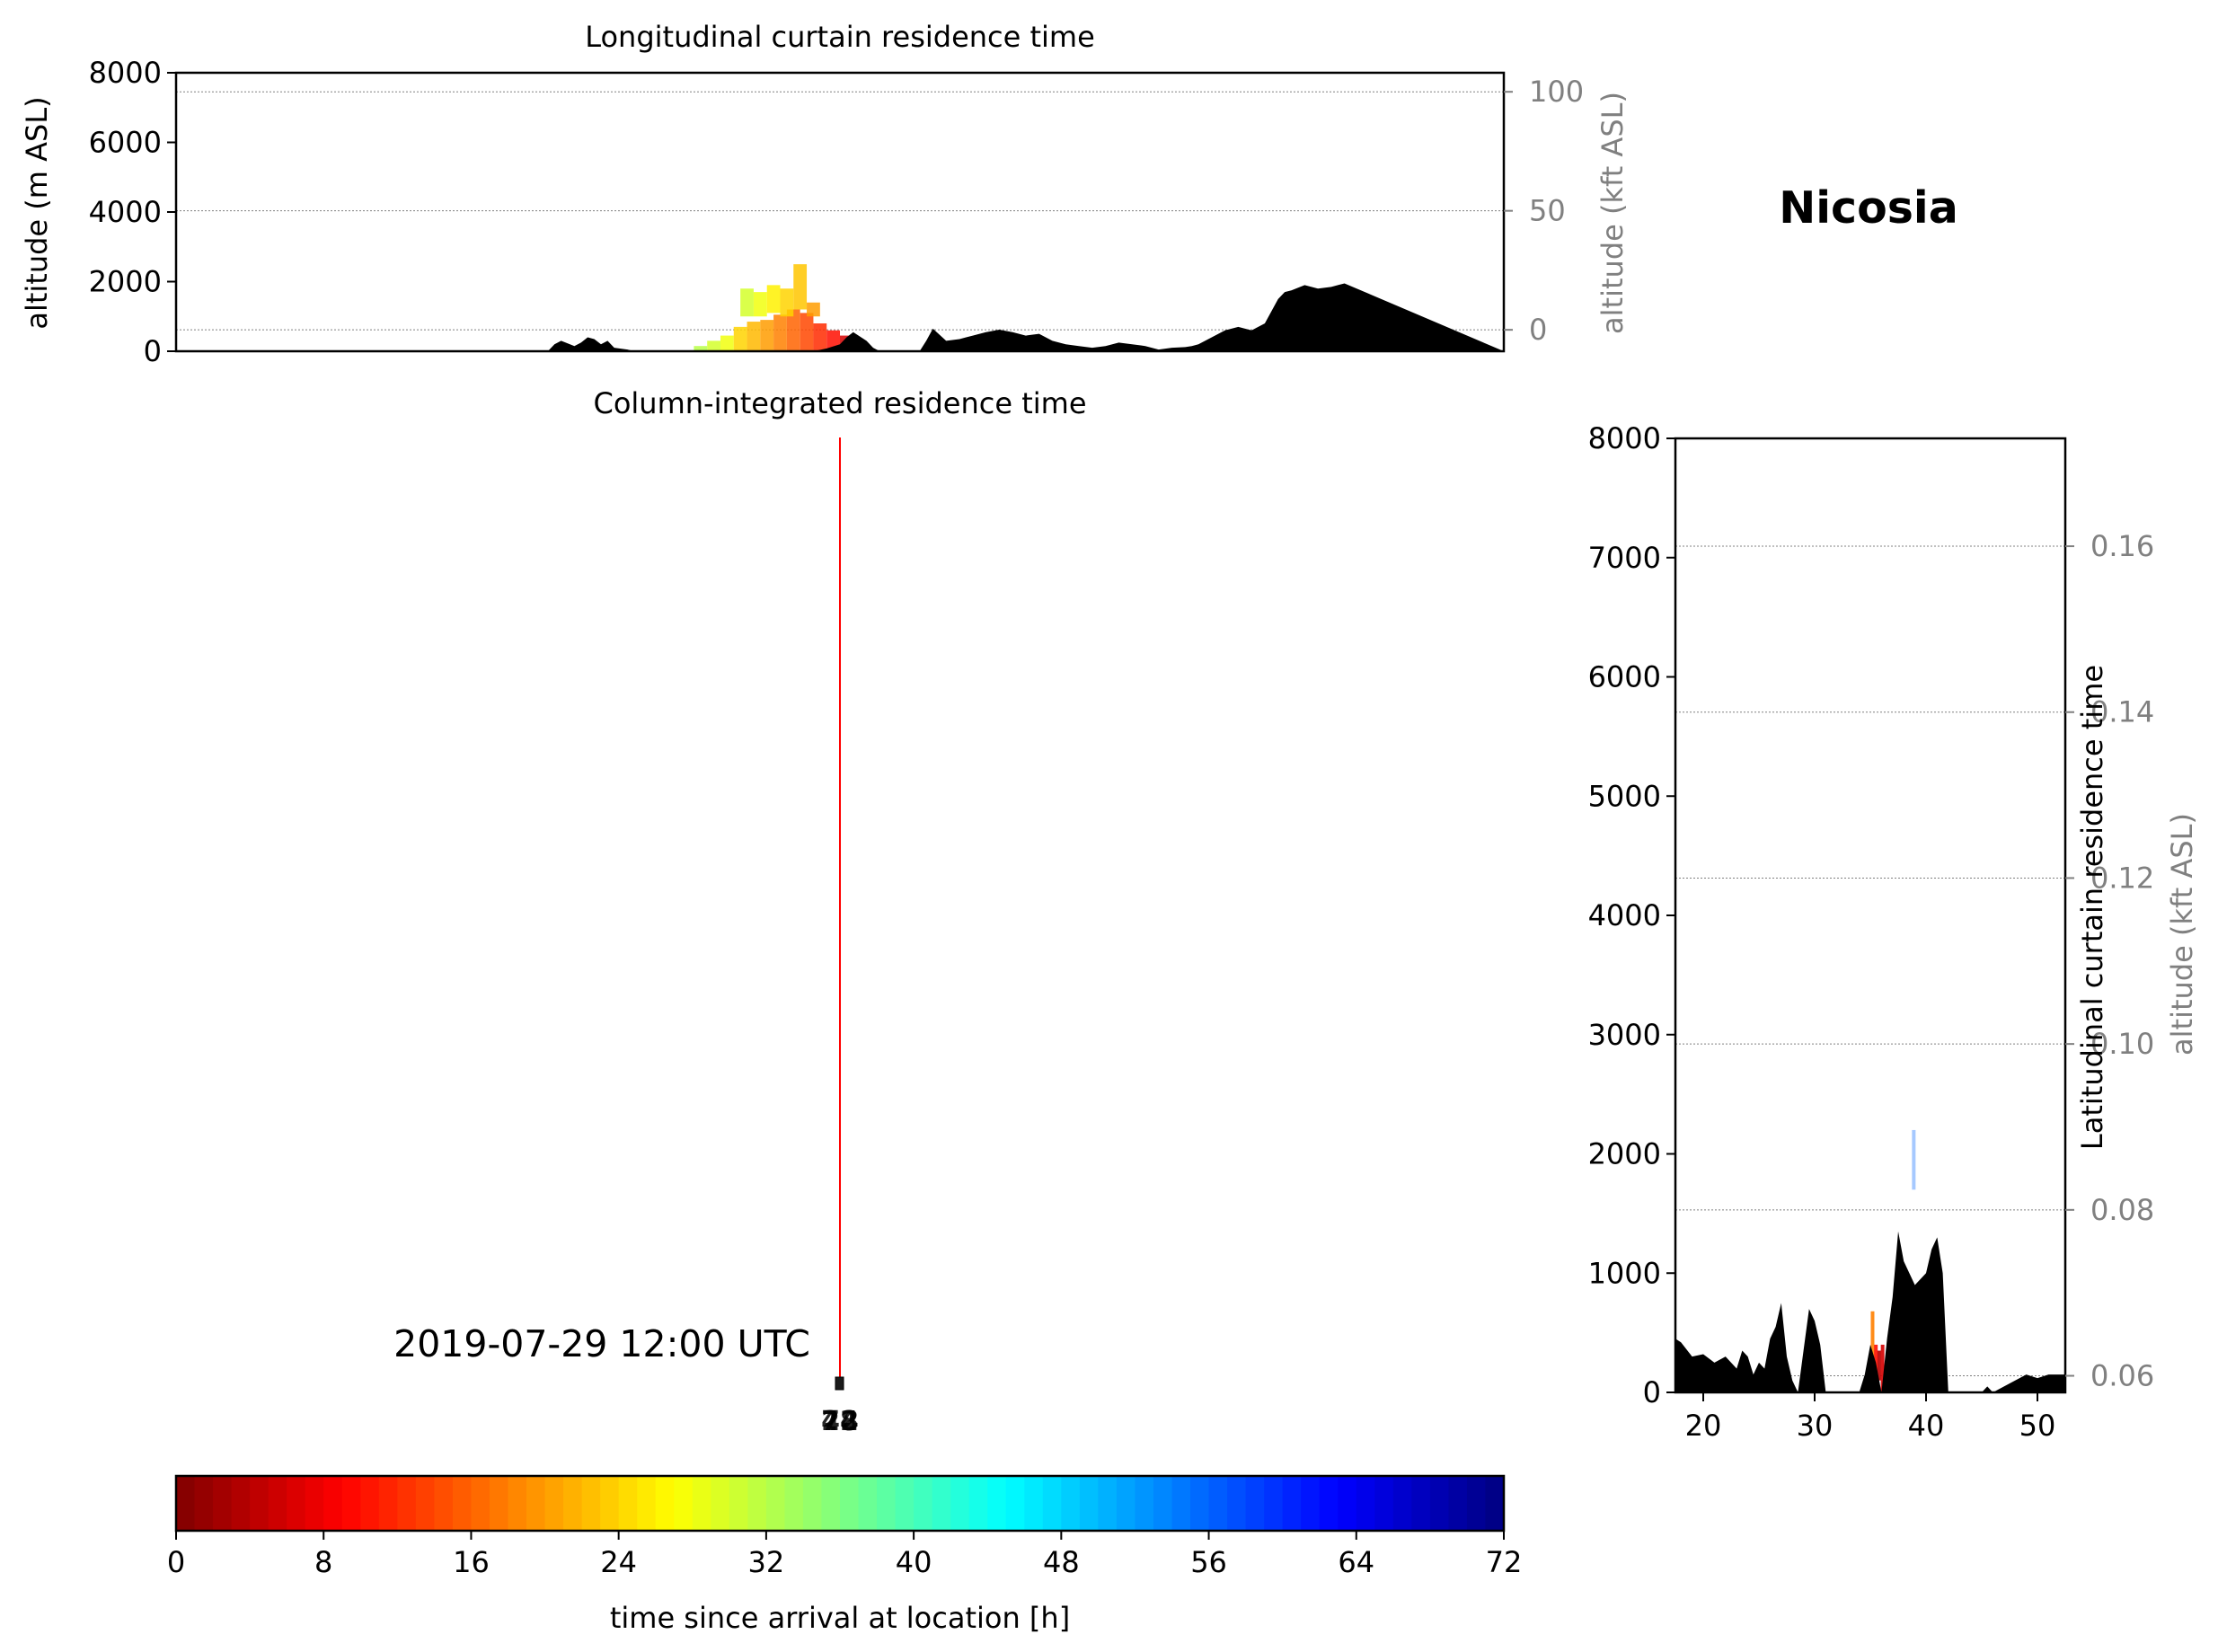  I want to click on latitudinal-ytick-right-label: 0.08, so click(2122, 1210).